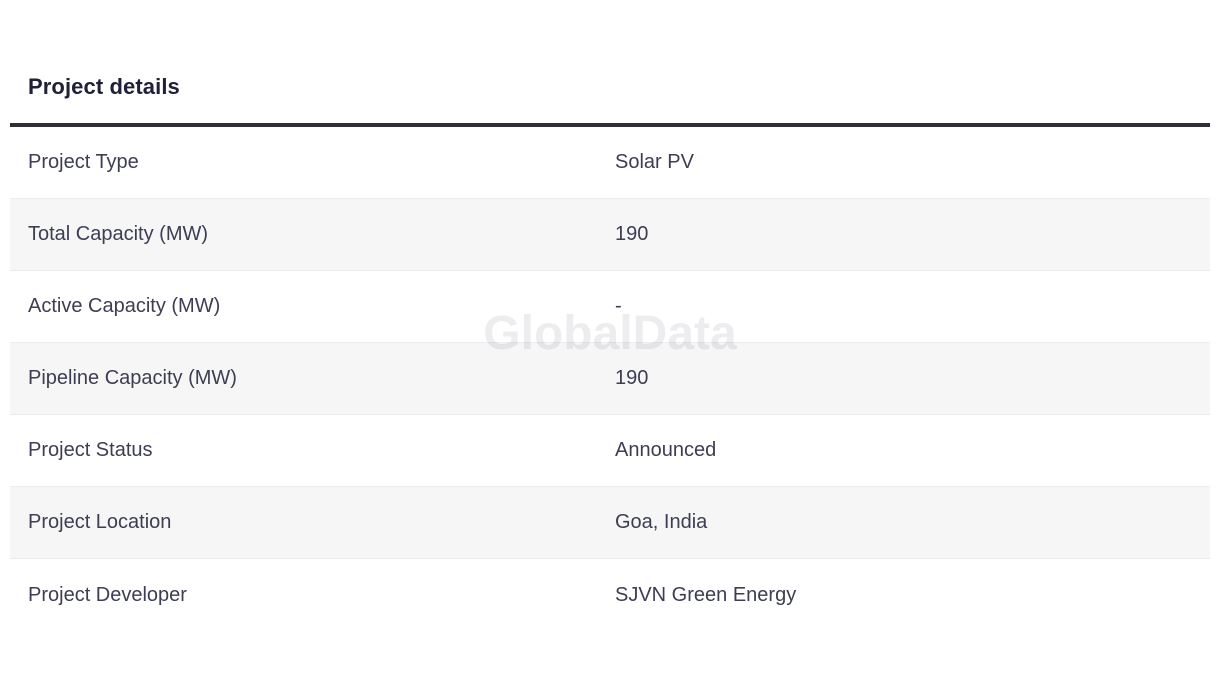  I want to click on row-value: -, so click(618, 306).